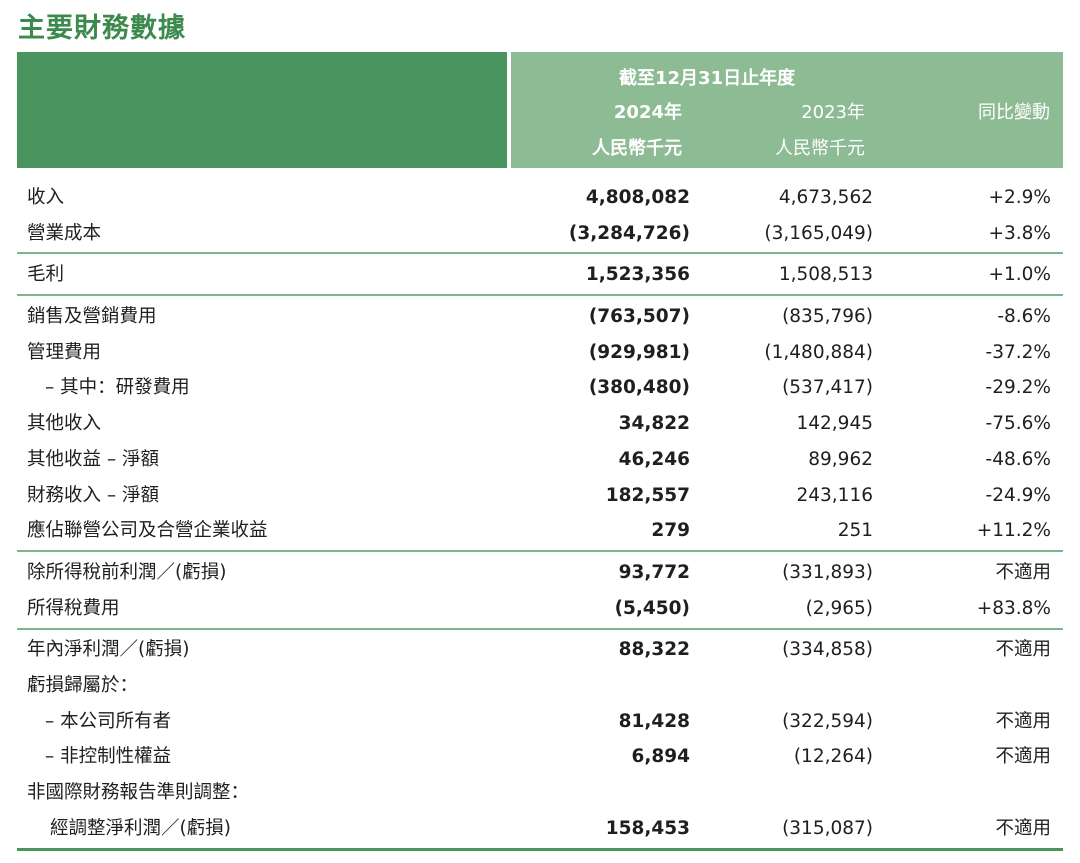 The height and width of the screenshot is (863, 1080). I want to click on table-row: 營業成本 (3,284,726) (3,165,049) +3.8%, so click(540, 234).